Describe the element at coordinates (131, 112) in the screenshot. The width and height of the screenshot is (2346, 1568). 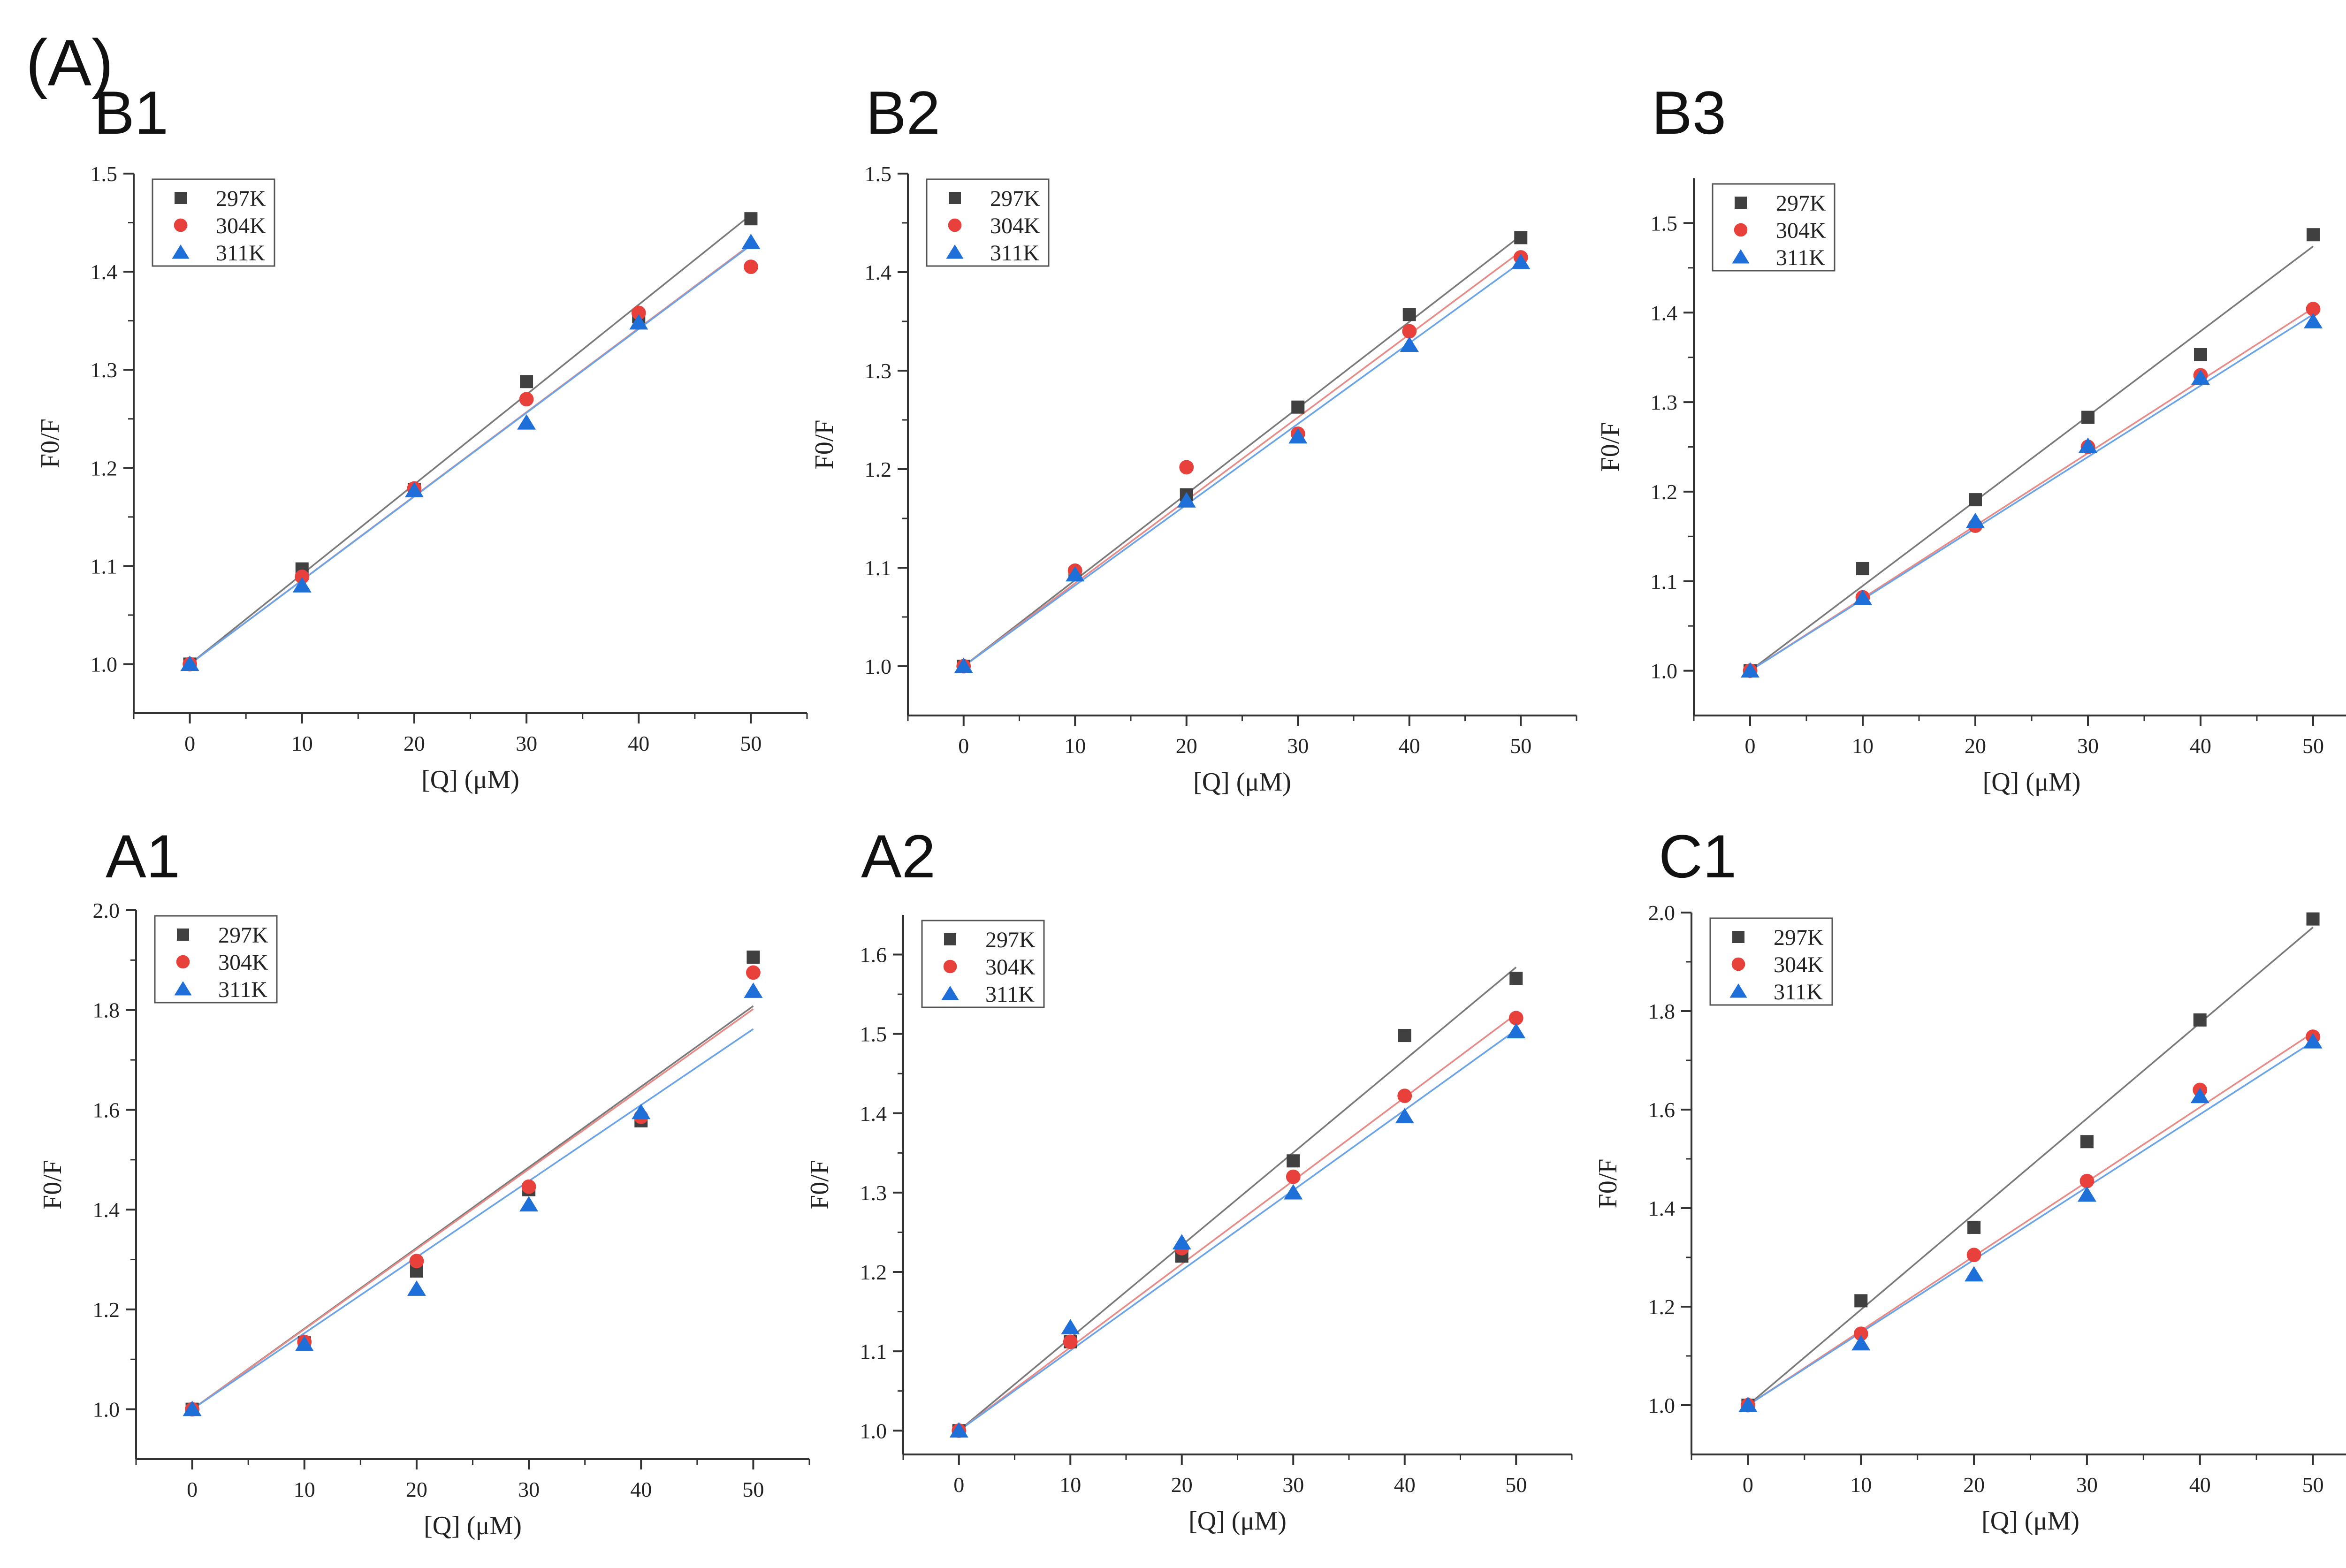
I see `panel-title: B1` at that location.